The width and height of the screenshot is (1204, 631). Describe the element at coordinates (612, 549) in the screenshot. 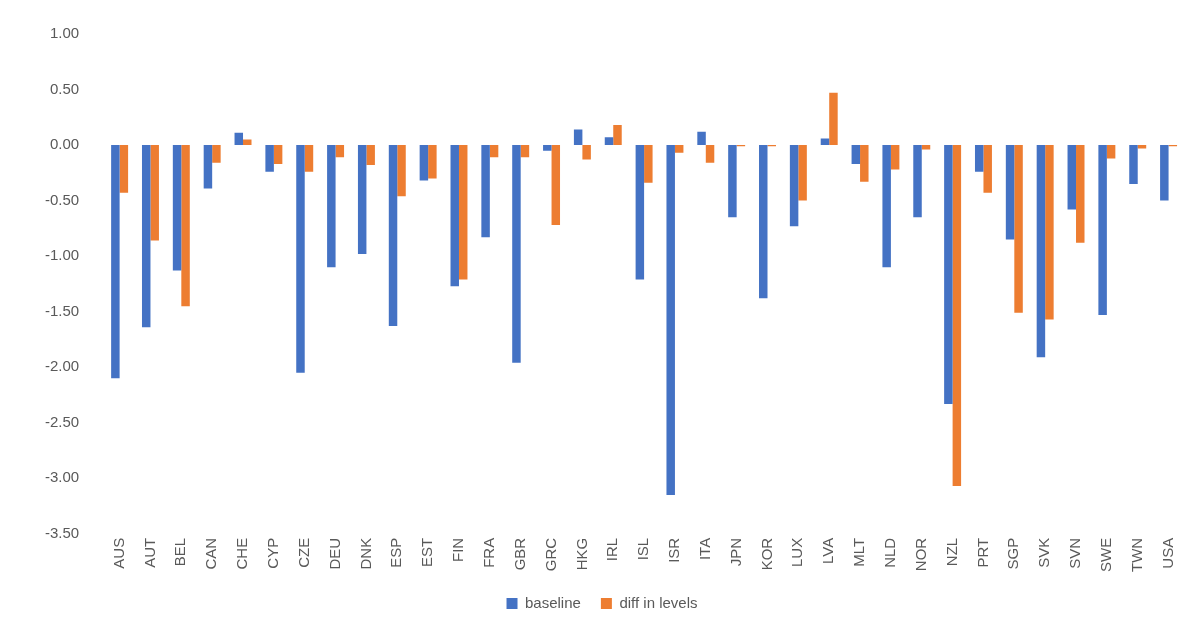

I see `x-tick-label: IRL` at that location.